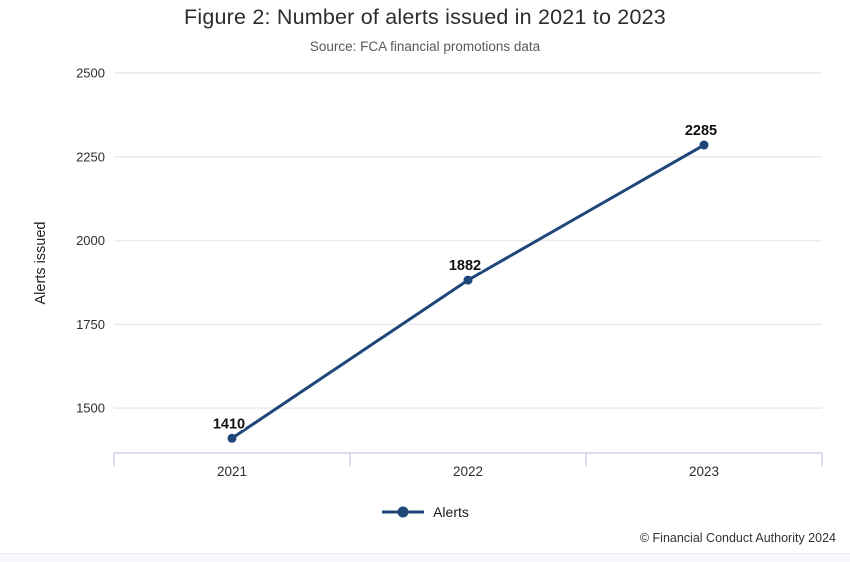 The height and width of the screenshot is (562, 850). What do you see at coordinates (232, 471) in the screenshot?
I see `svg-text: 2021` at bounding box center [232, 471].